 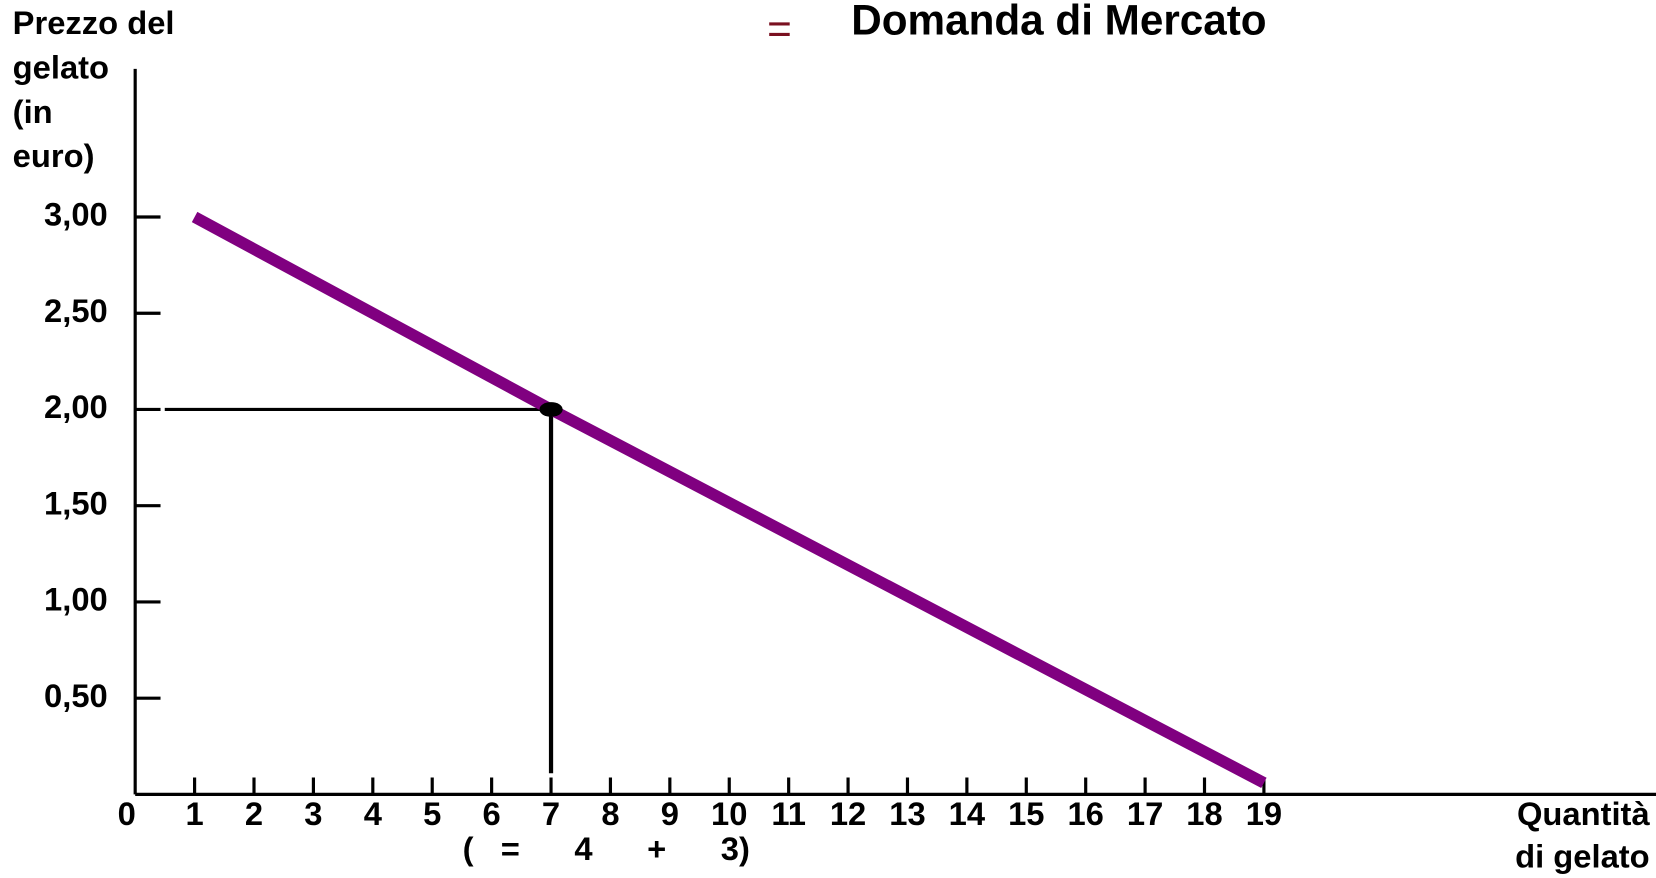 What do you see at coordinates (194, 813) in the screenshot?
I see `x-tick-label: 1` at bounding box center [194, 813].